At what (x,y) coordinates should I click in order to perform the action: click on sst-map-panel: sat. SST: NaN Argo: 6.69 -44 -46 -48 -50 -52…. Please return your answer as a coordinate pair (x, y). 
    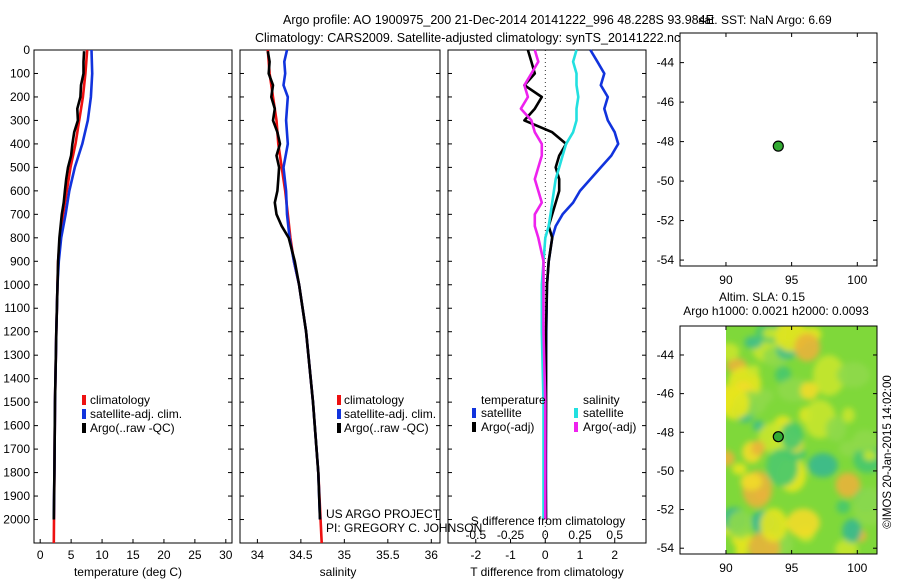
    Looking at the image, I should click on (767, 150).